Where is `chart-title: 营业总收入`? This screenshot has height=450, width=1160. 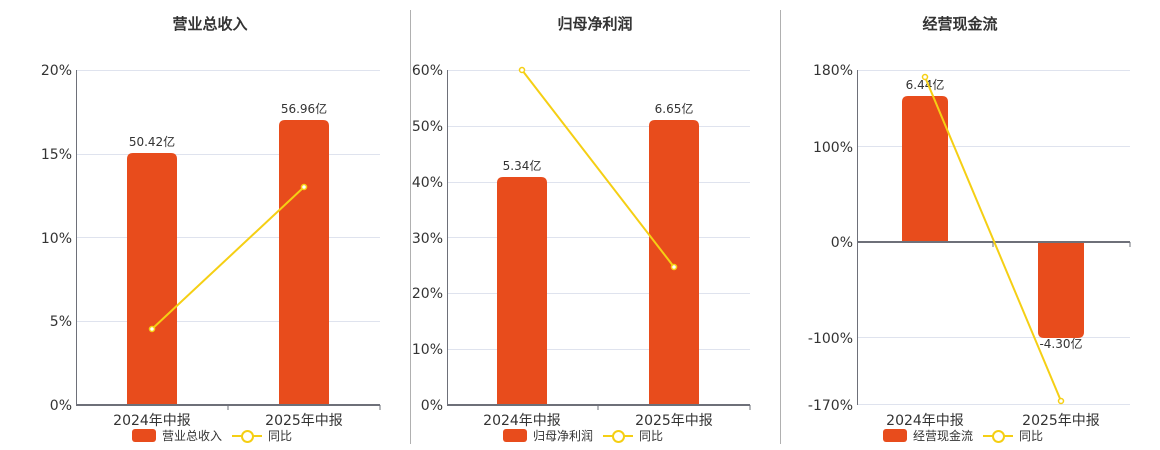
chart-title: 营业总收入 is located at coordinates (210, 24).